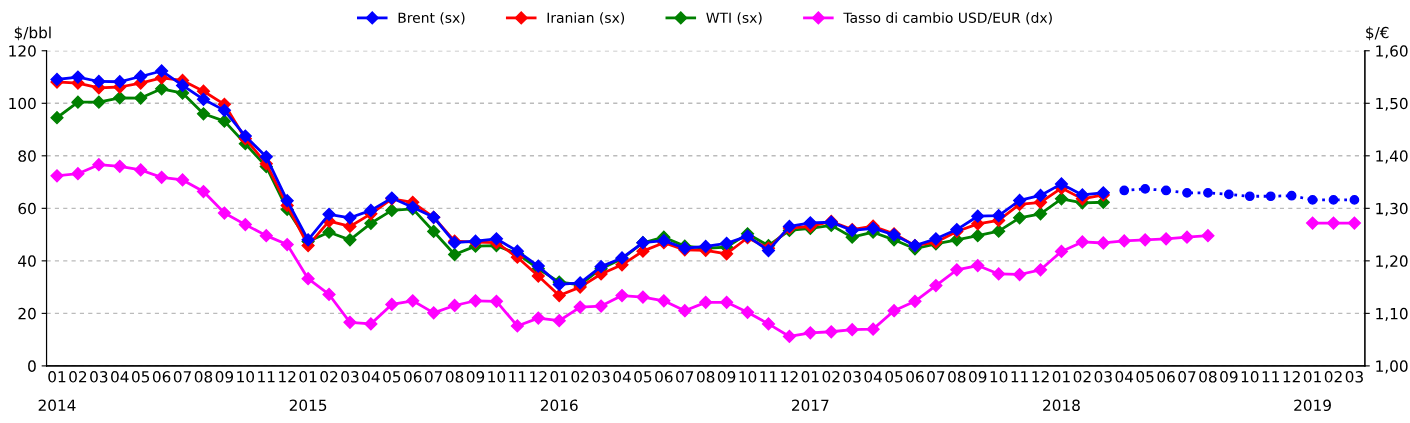 The image size is (1410, 423). I want to click on text: 2018, so click(1061, 405).